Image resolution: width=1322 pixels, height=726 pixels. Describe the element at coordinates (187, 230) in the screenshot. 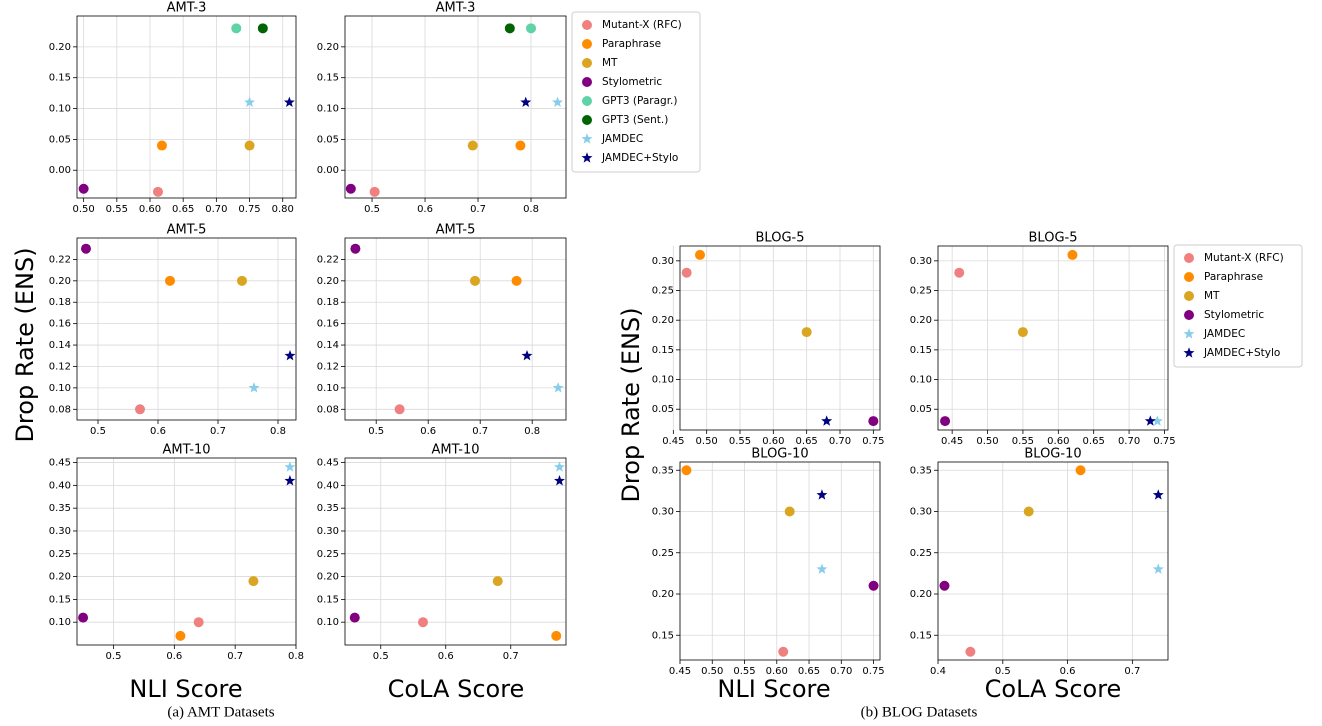

I see `panel-title: AMT-5` at that location.